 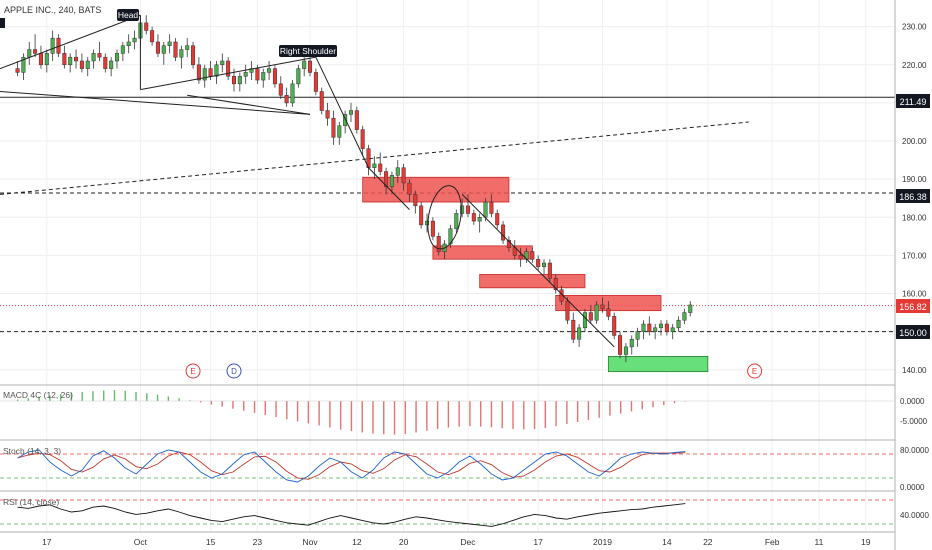 I want to click on right-shoulder-label: Right Shoulder, so click(x=308, y=51).